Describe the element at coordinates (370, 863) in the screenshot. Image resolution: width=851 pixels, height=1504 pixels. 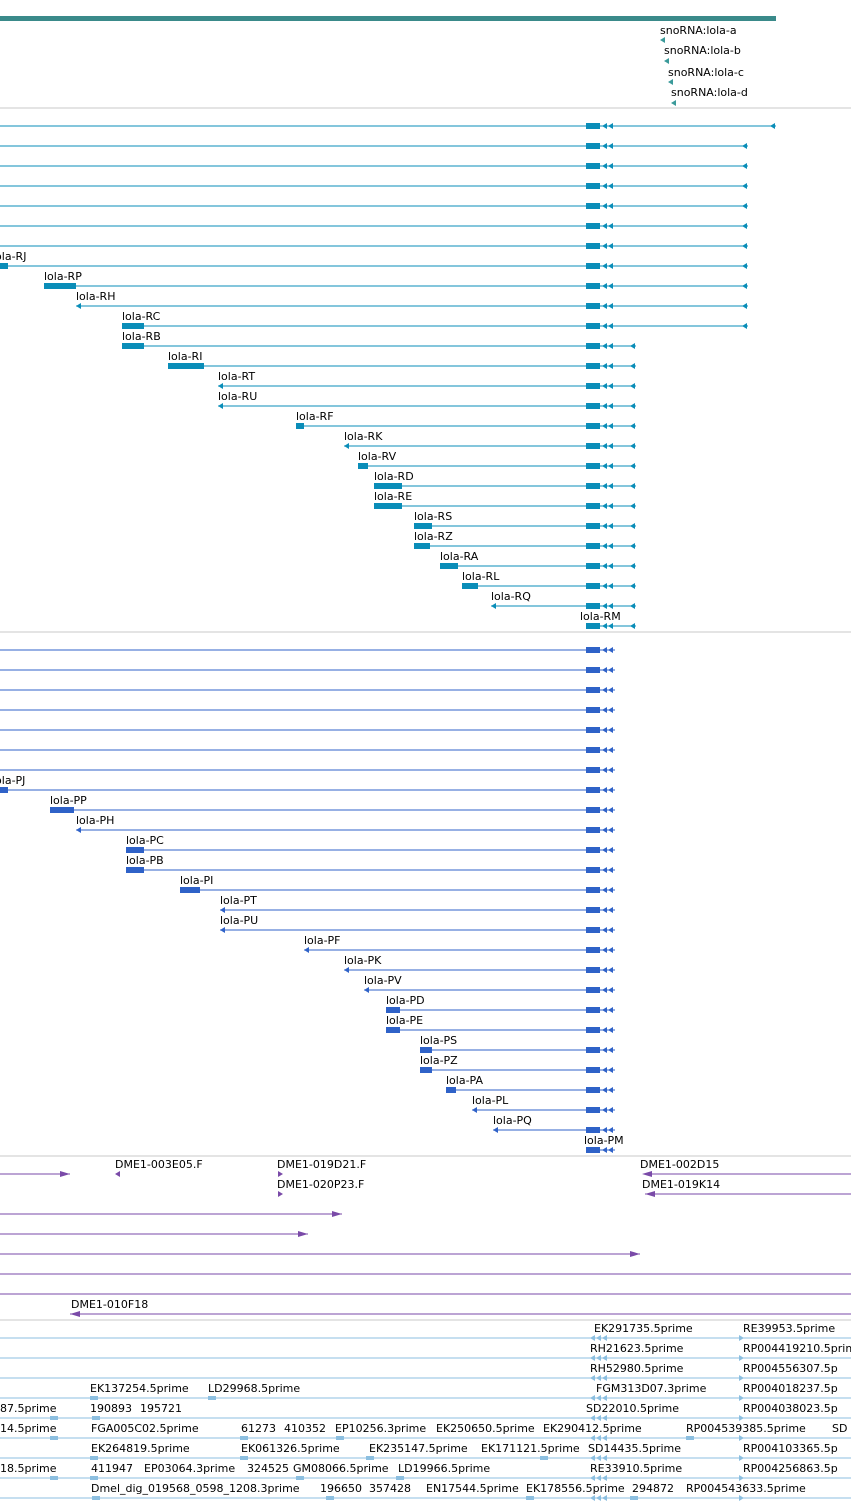
I see `isoform-row: lola-PB` at that location.